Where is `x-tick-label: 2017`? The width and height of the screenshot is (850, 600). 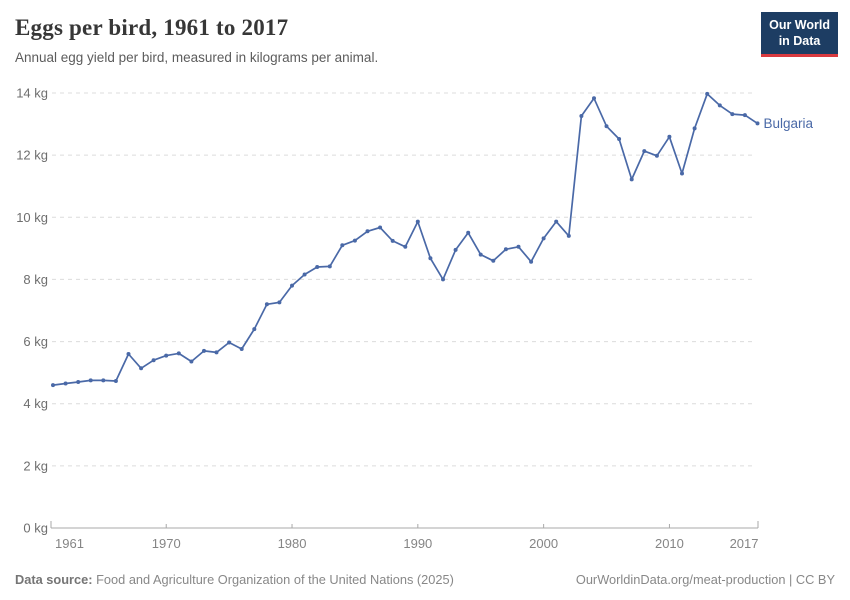
x-tick-label: 2017 is located at coordinates (744, 543).